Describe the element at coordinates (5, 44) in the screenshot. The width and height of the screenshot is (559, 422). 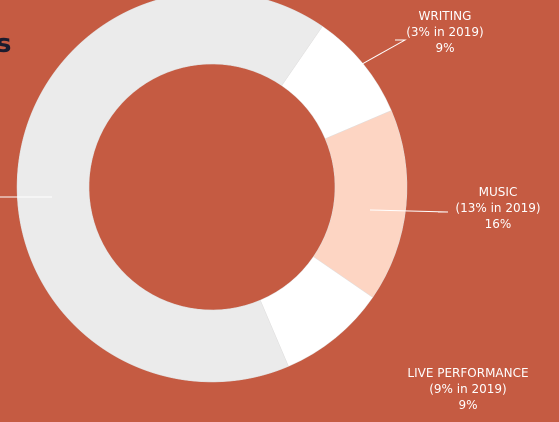
I see `chart-title: s` at that location.